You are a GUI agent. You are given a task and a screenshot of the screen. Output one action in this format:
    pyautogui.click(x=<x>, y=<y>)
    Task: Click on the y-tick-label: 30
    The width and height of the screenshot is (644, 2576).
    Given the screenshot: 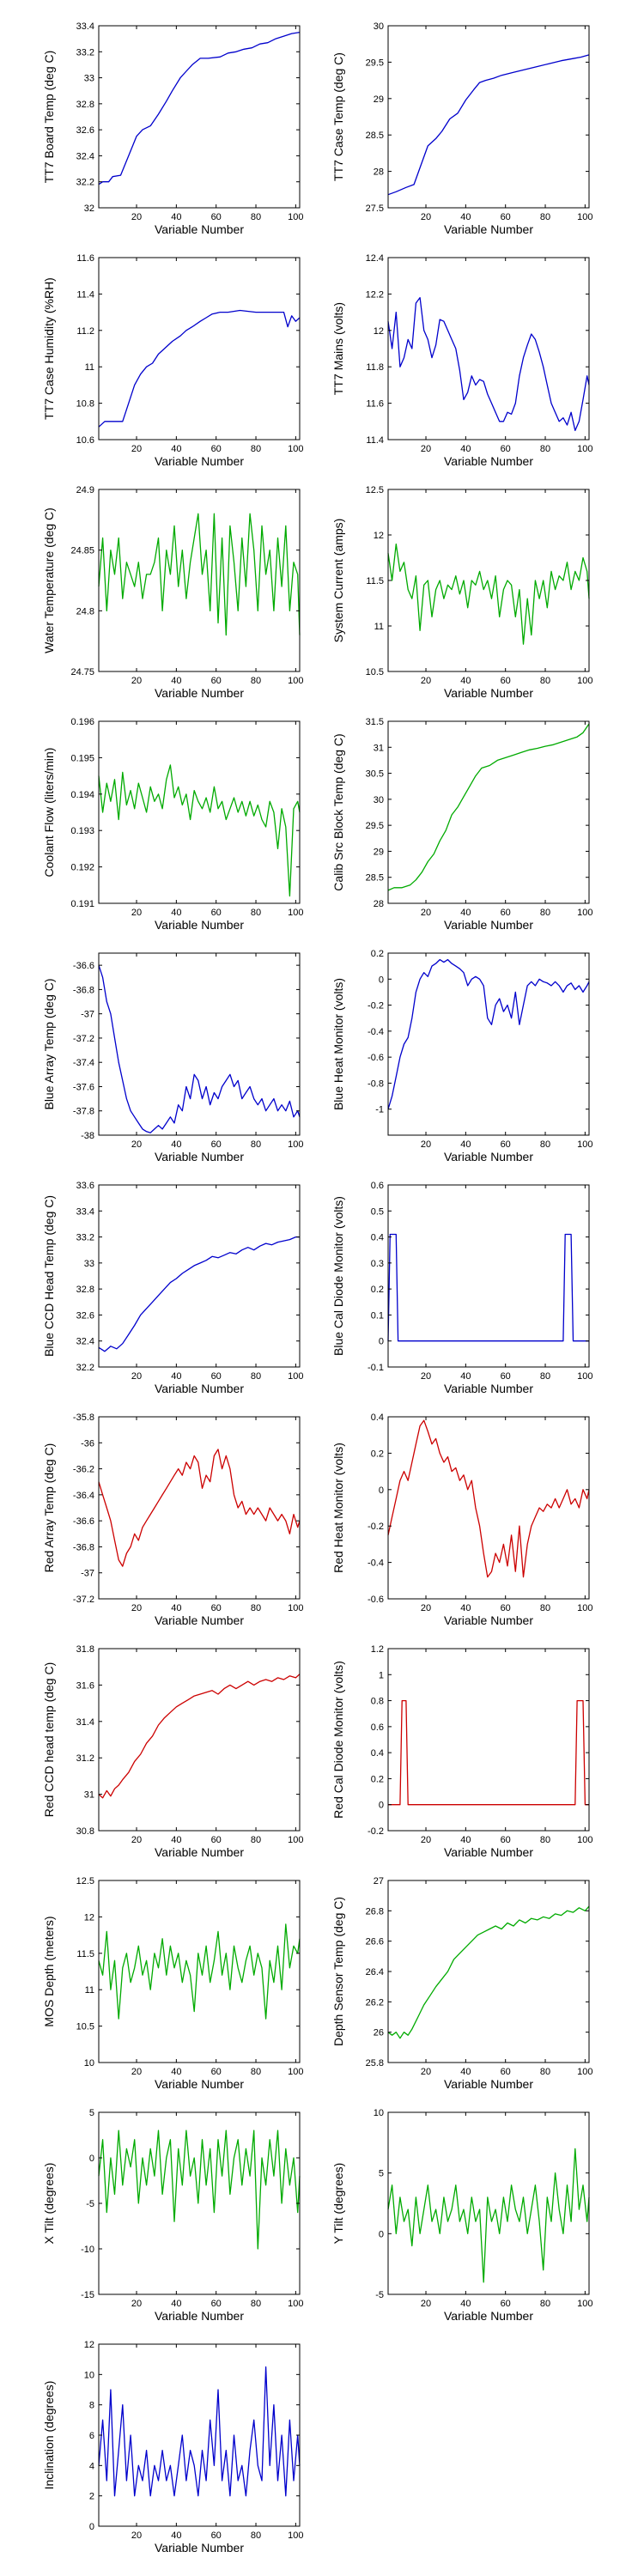 What is the action you would take?
    pyautogui.click(x=379, y=800)
    